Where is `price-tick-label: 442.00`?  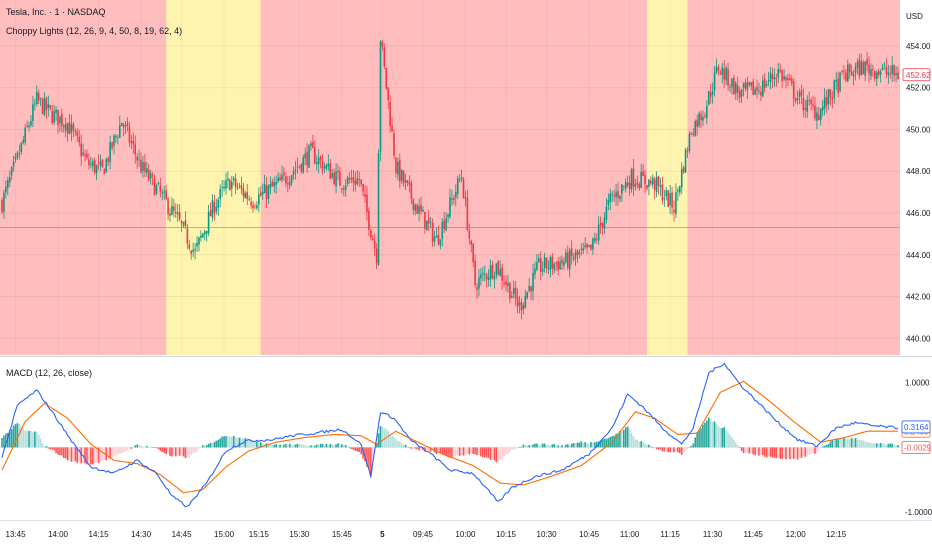
price-tick-label: 442.00 is located at coordinates (918, 297).